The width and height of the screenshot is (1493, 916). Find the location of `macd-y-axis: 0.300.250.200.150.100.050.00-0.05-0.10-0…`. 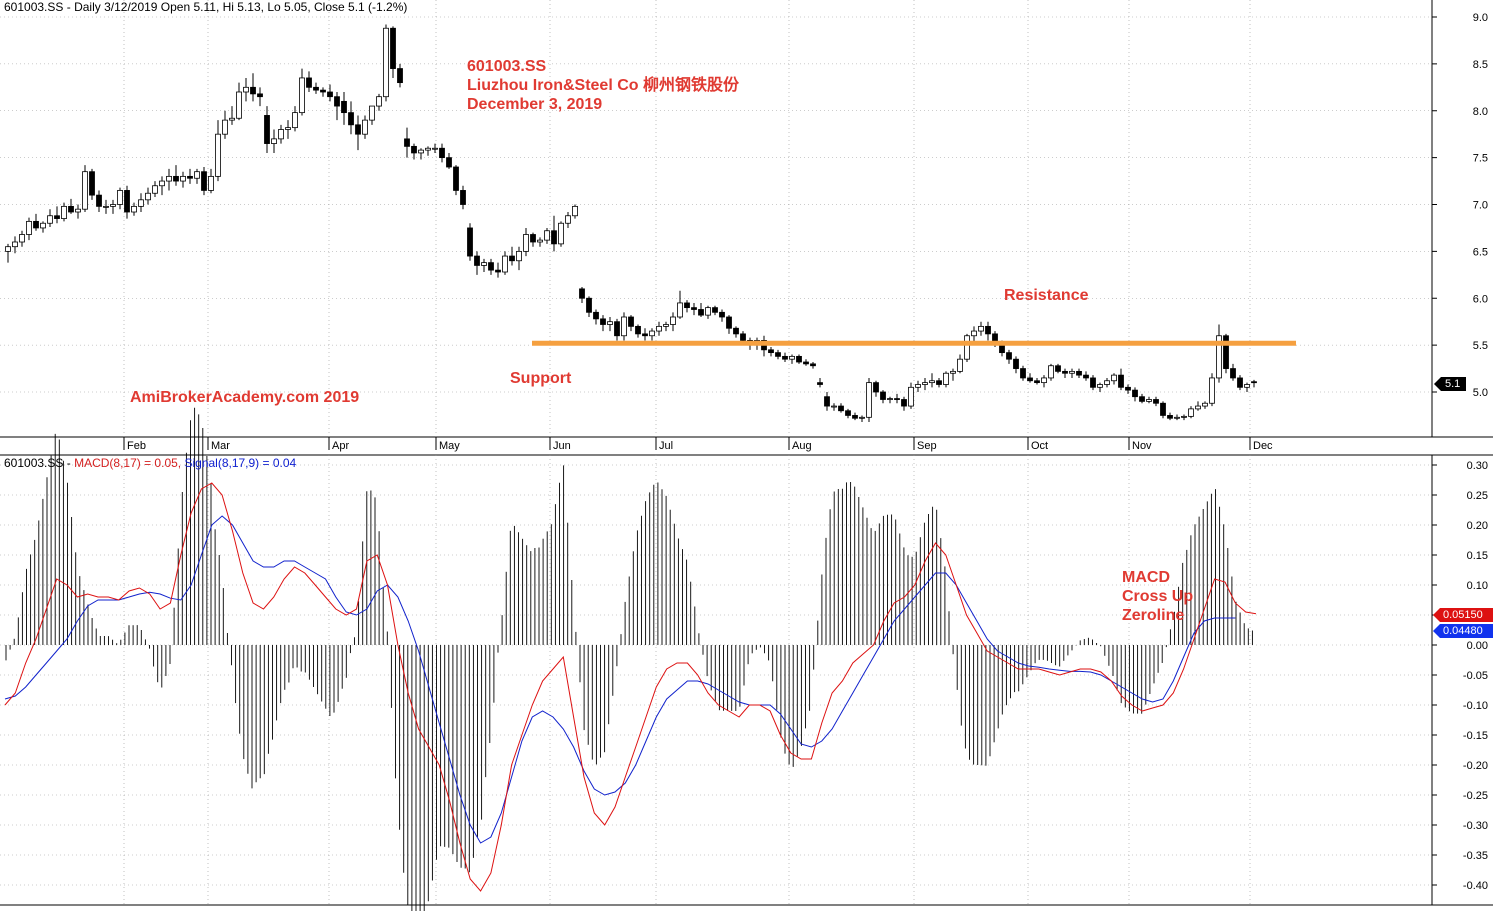

macd-y-axis: 0.300.250.200.150.100.050.00-0.05-0.10-0… is located at coordinates (1460, 676).